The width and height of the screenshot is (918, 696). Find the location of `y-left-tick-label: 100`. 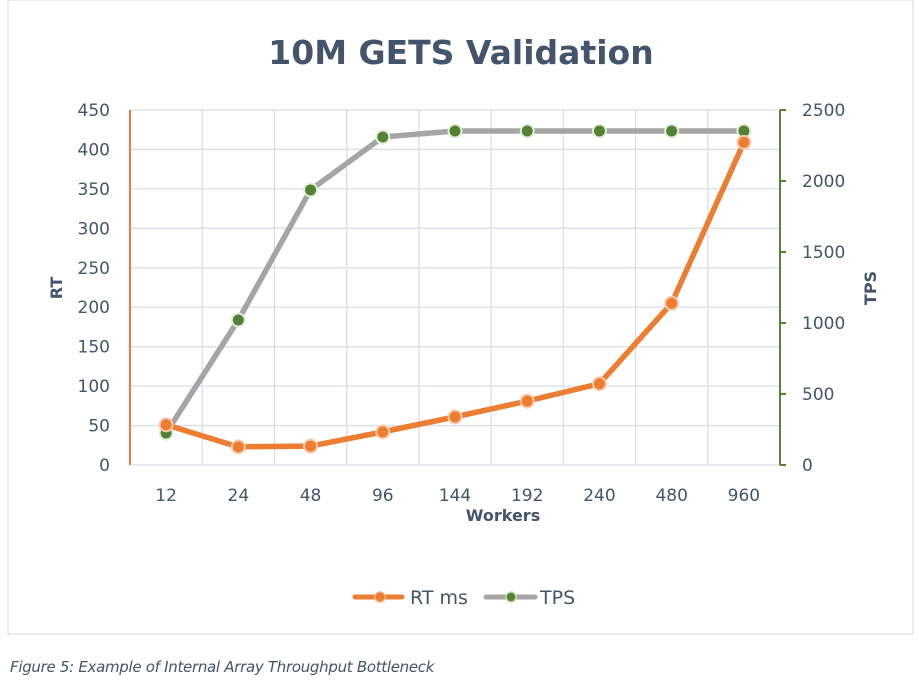

y-left-tick-label: 100 is located at coordinates (94, 387).